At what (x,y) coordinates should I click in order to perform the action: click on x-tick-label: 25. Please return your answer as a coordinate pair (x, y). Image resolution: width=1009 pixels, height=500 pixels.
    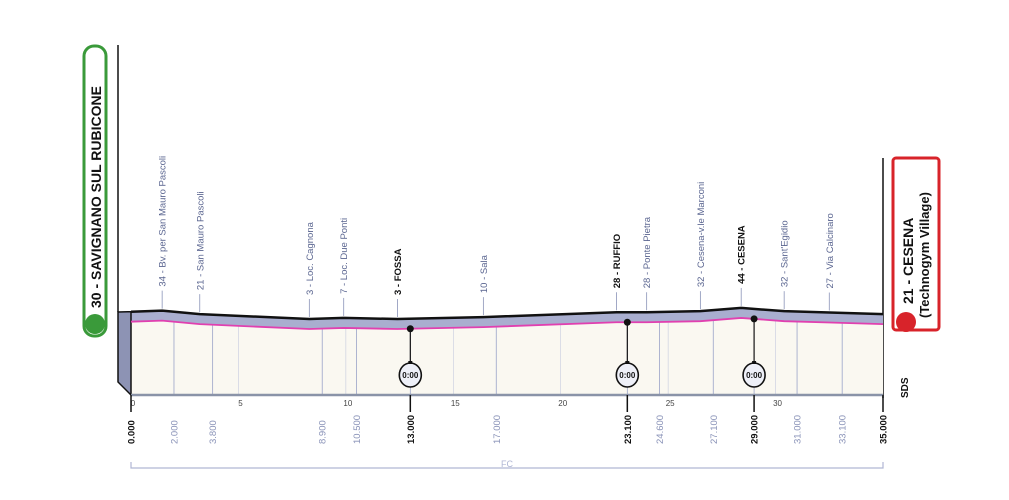
    Looking at the image, I should click on (670, 403).